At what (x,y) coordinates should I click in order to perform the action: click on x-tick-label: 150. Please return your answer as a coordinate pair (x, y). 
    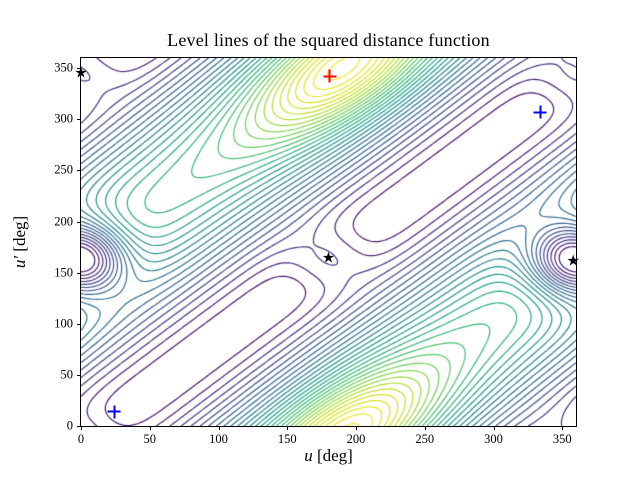
    Looking at the image, I should click on (287, 439).